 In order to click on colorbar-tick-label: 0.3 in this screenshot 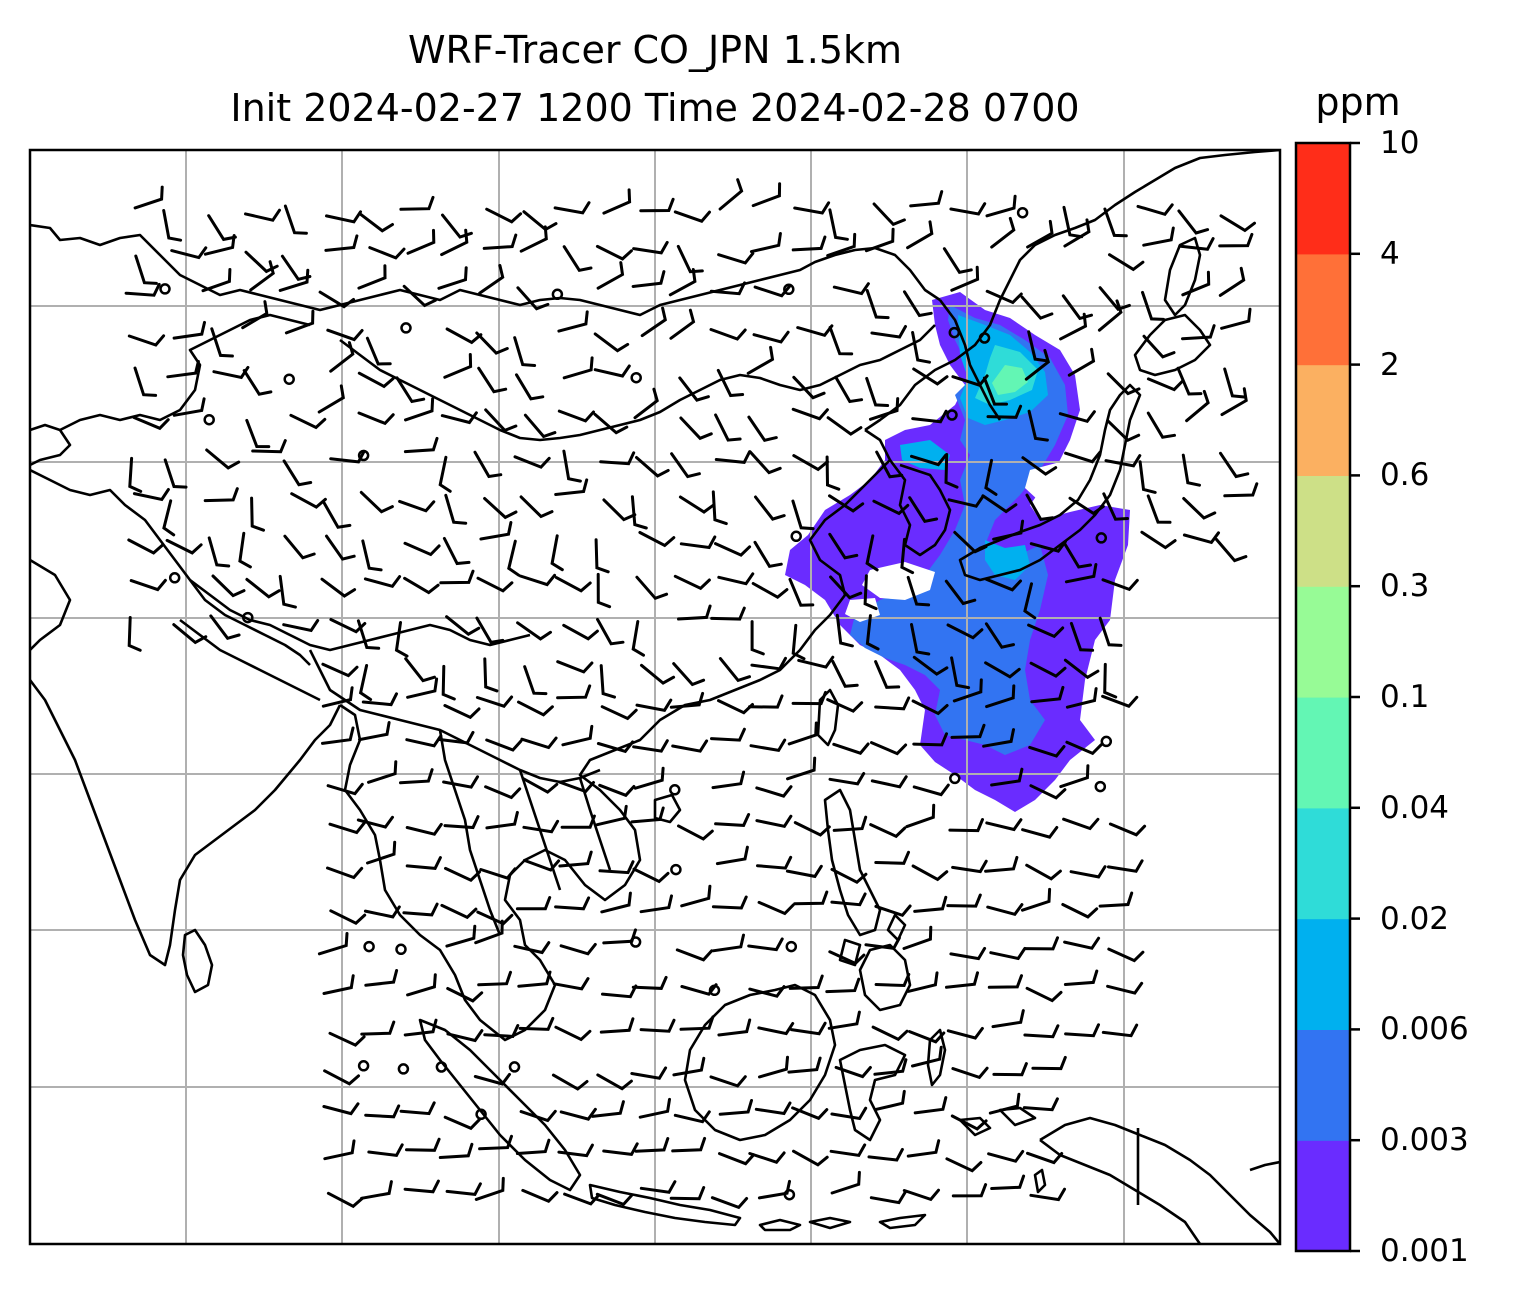, I will do `click(1405, 586)`.